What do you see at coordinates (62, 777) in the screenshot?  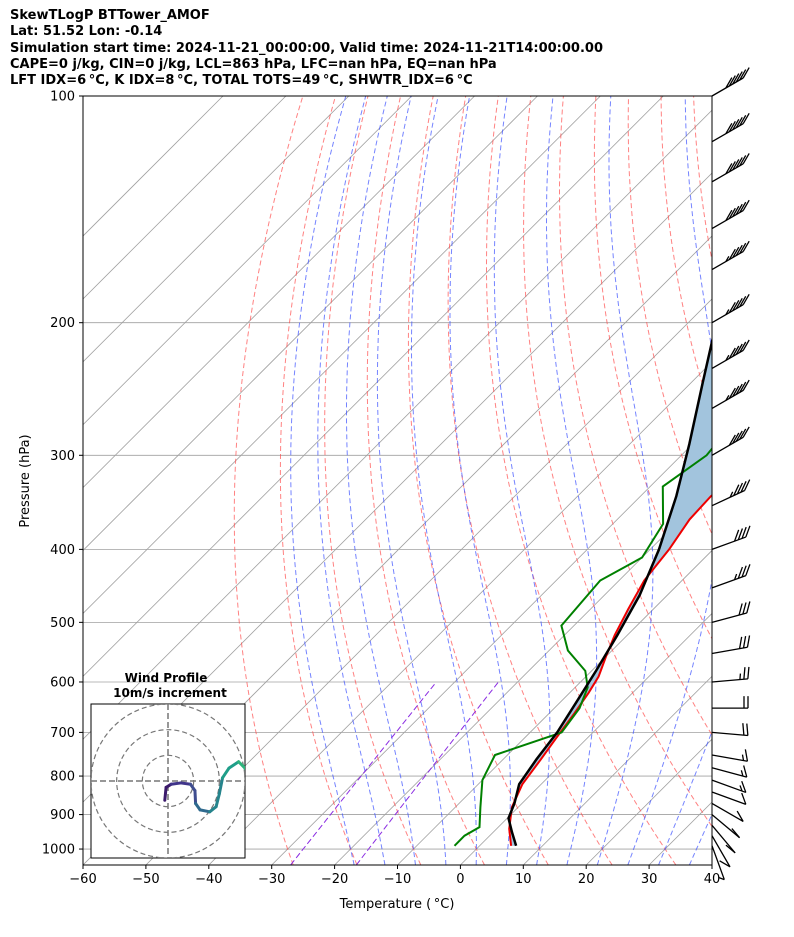 I see `y-tick-label: 800` at bounding box center [62, 777].